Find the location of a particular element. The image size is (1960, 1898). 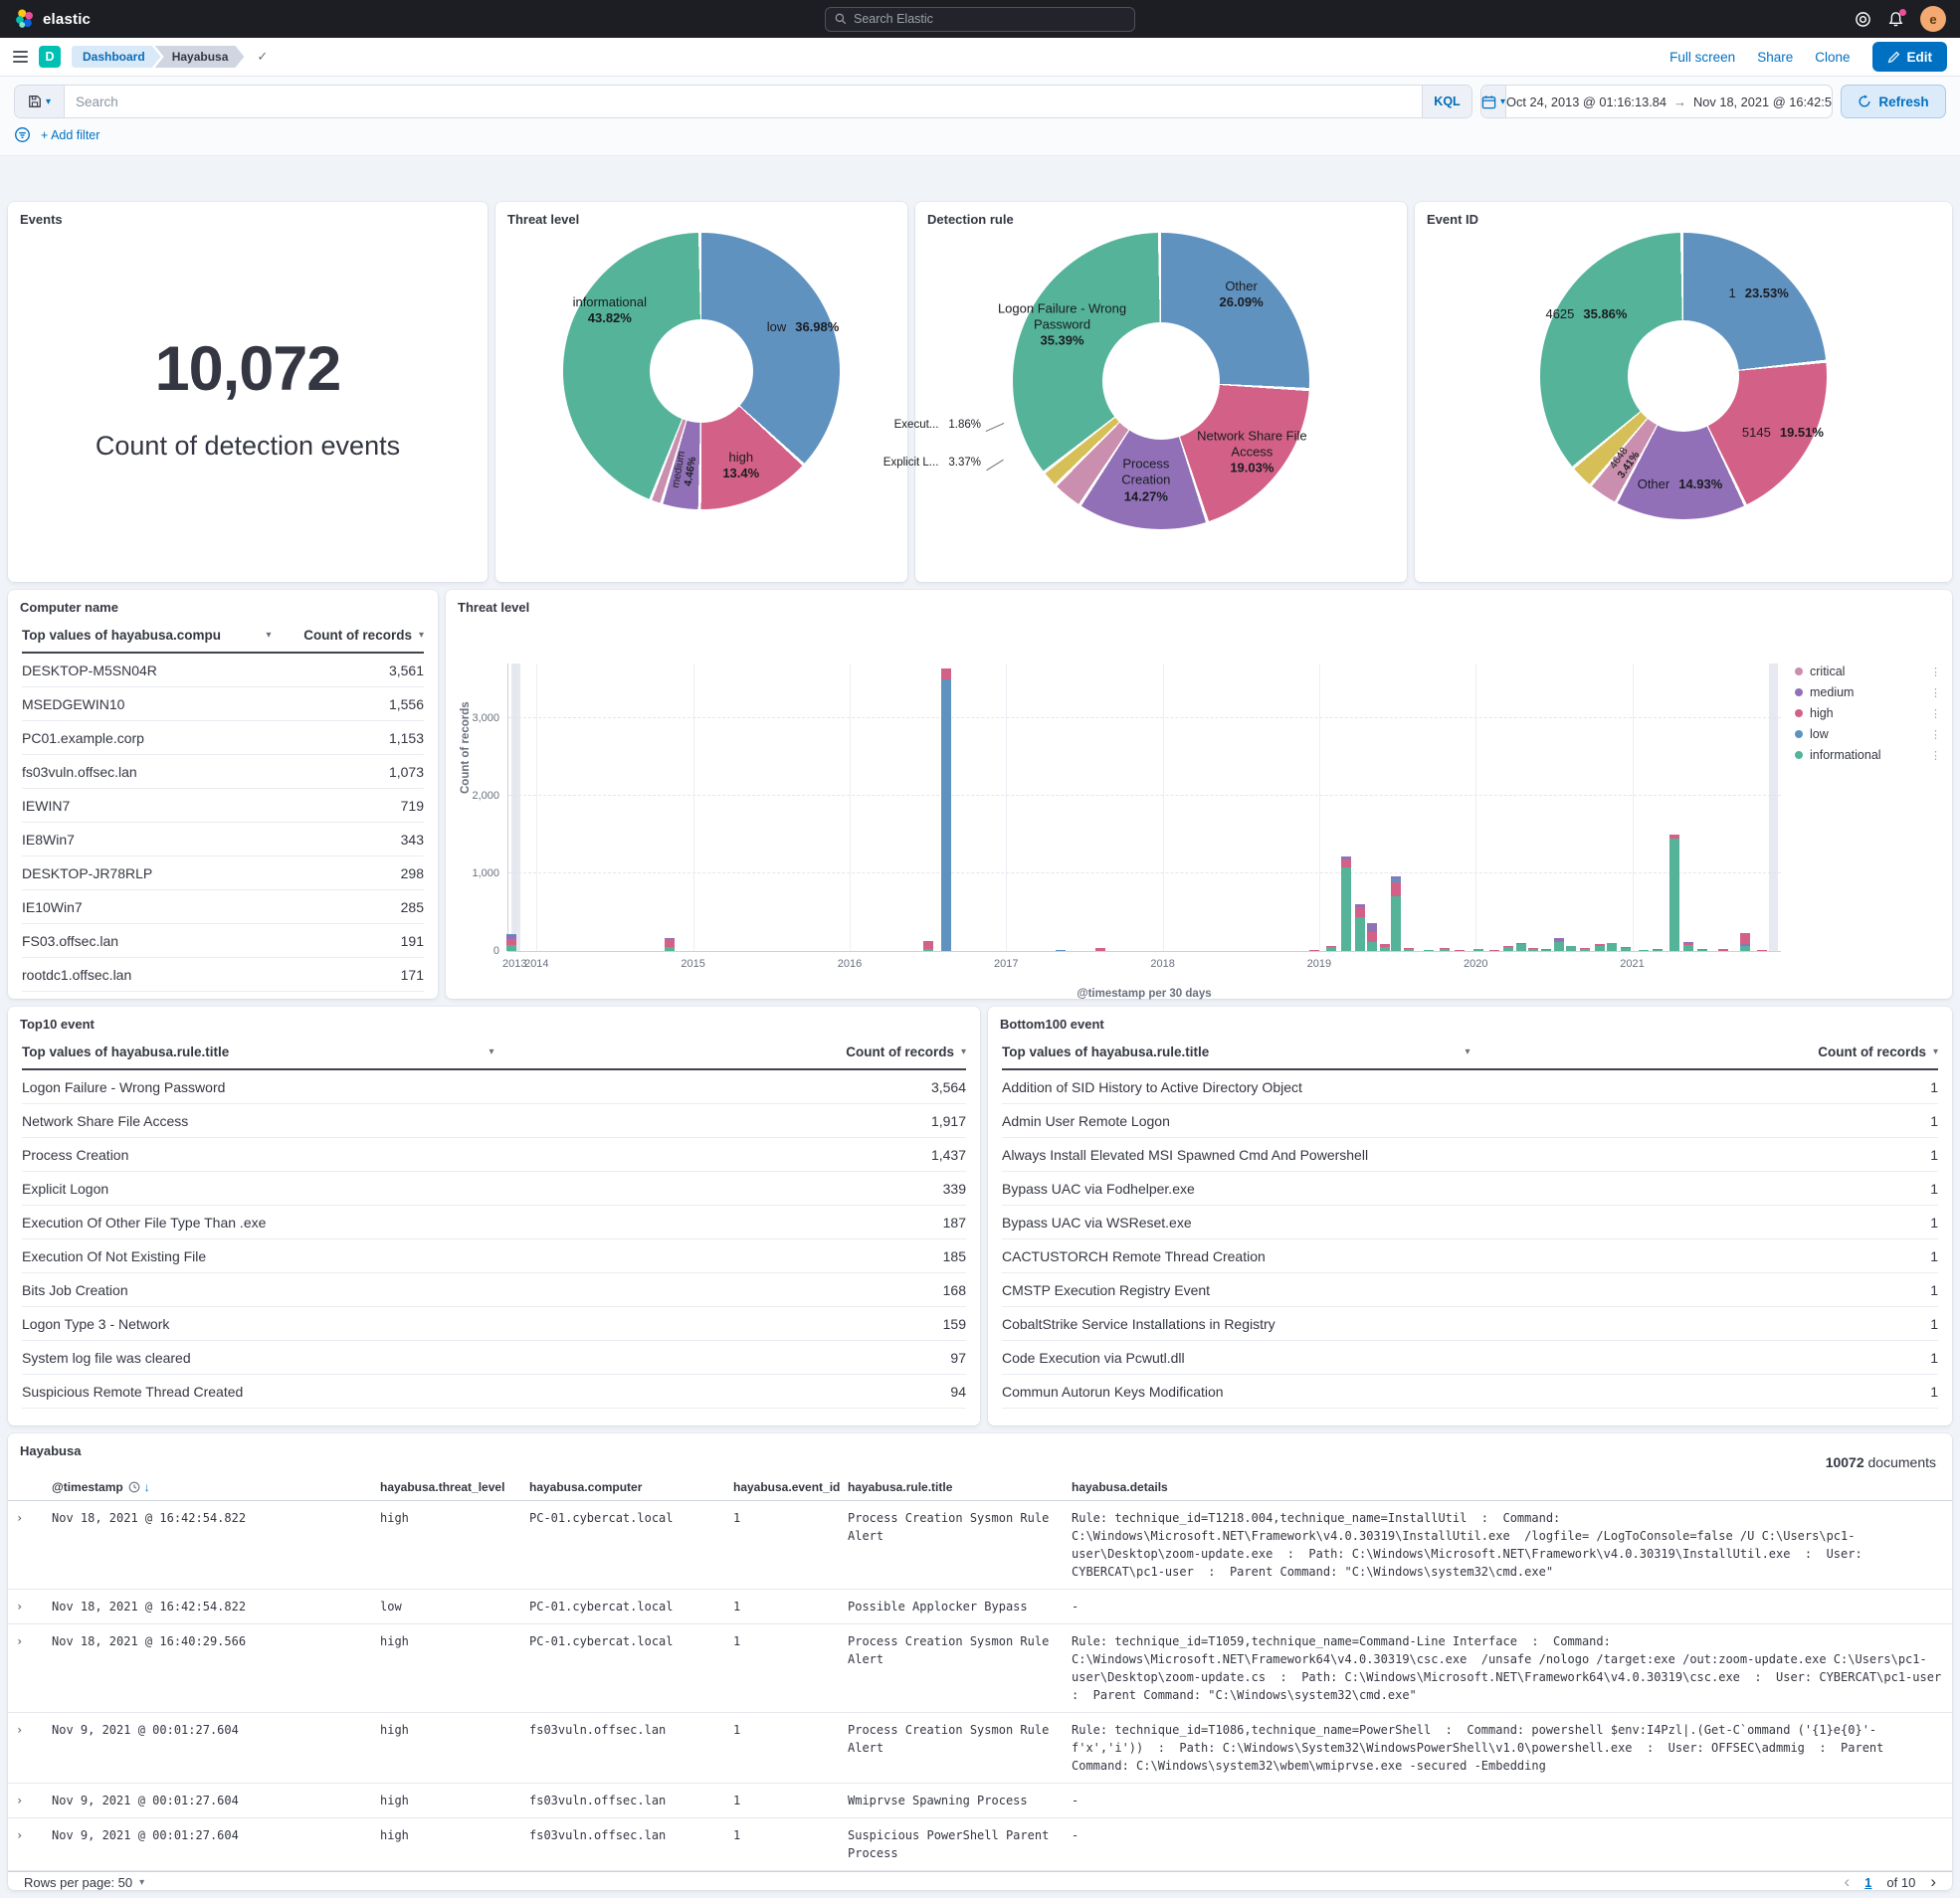

refresh-button: Refresh is located at coordinates (1893, 101).